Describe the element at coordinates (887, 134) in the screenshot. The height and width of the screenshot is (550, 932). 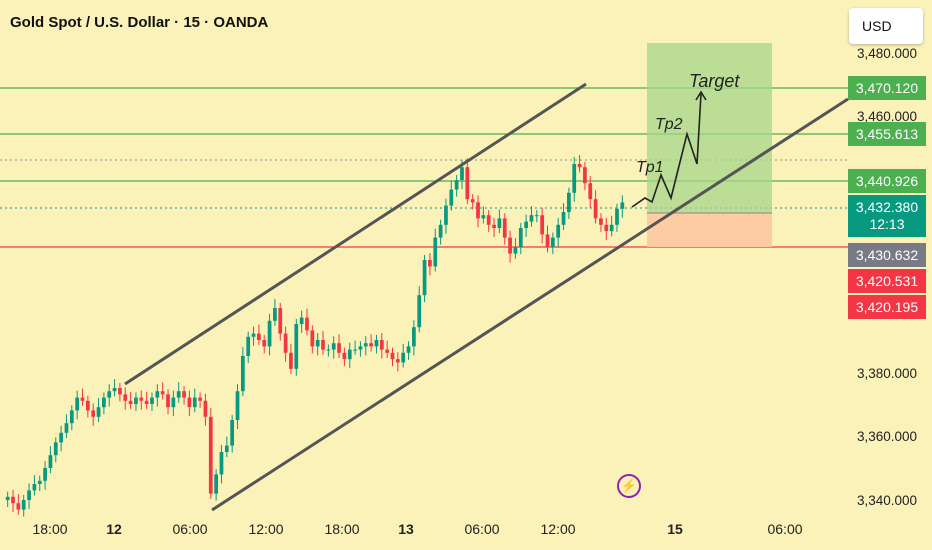
I see `price-tag-3455: 3,455.613` at that location.